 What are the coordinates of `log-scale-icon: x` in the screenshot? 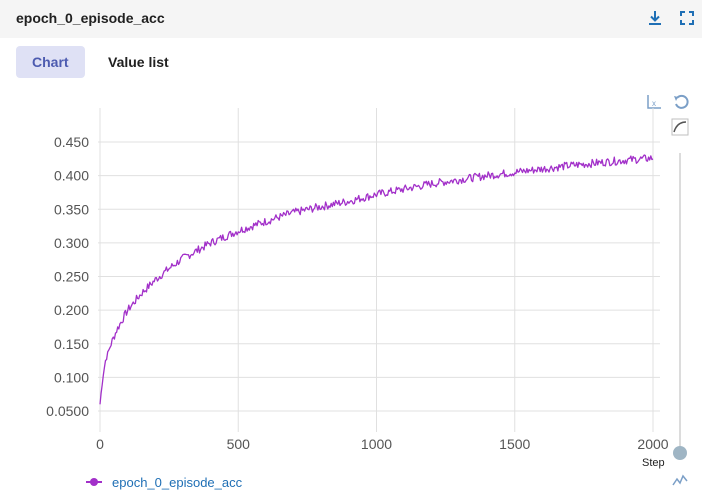 It's located at (654, 102).